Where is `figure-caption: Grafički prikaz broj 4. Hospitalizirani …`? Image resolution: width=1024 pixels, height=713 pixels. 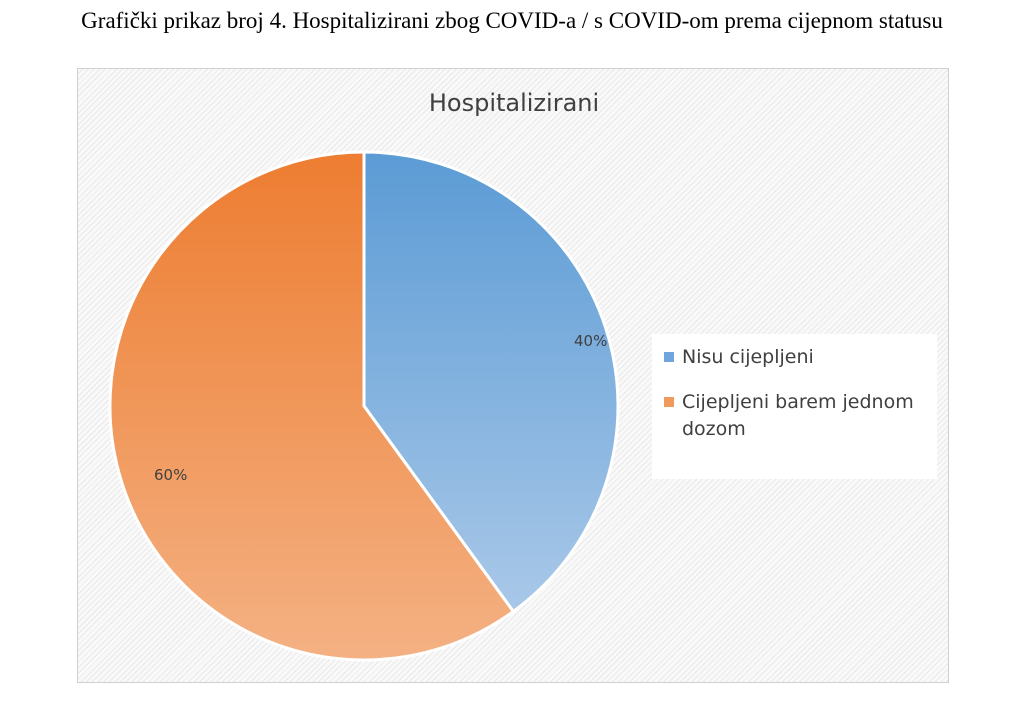 figure-caption: Grafički prikaz broj 4. Hospitalizirani … is located at coordinates (512, 20).